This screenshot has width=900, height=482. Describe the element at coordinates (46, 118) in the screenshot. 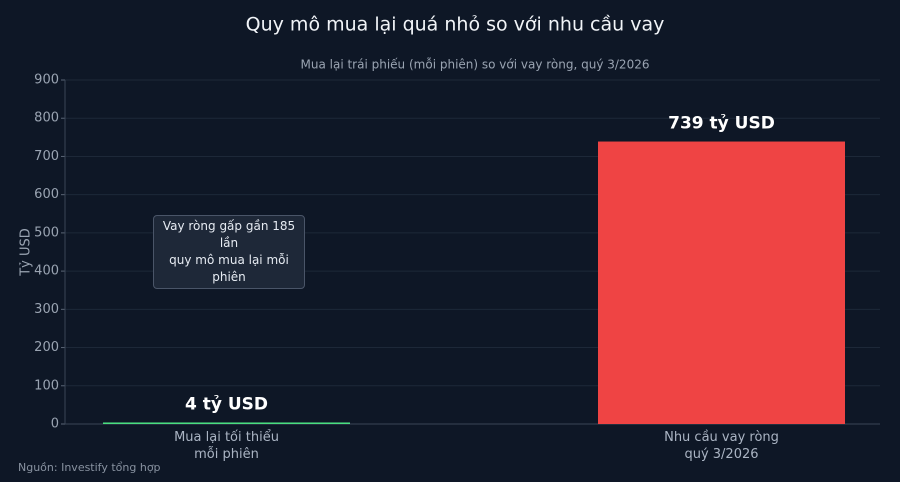

I see `y-tick-label: 800` at that location.